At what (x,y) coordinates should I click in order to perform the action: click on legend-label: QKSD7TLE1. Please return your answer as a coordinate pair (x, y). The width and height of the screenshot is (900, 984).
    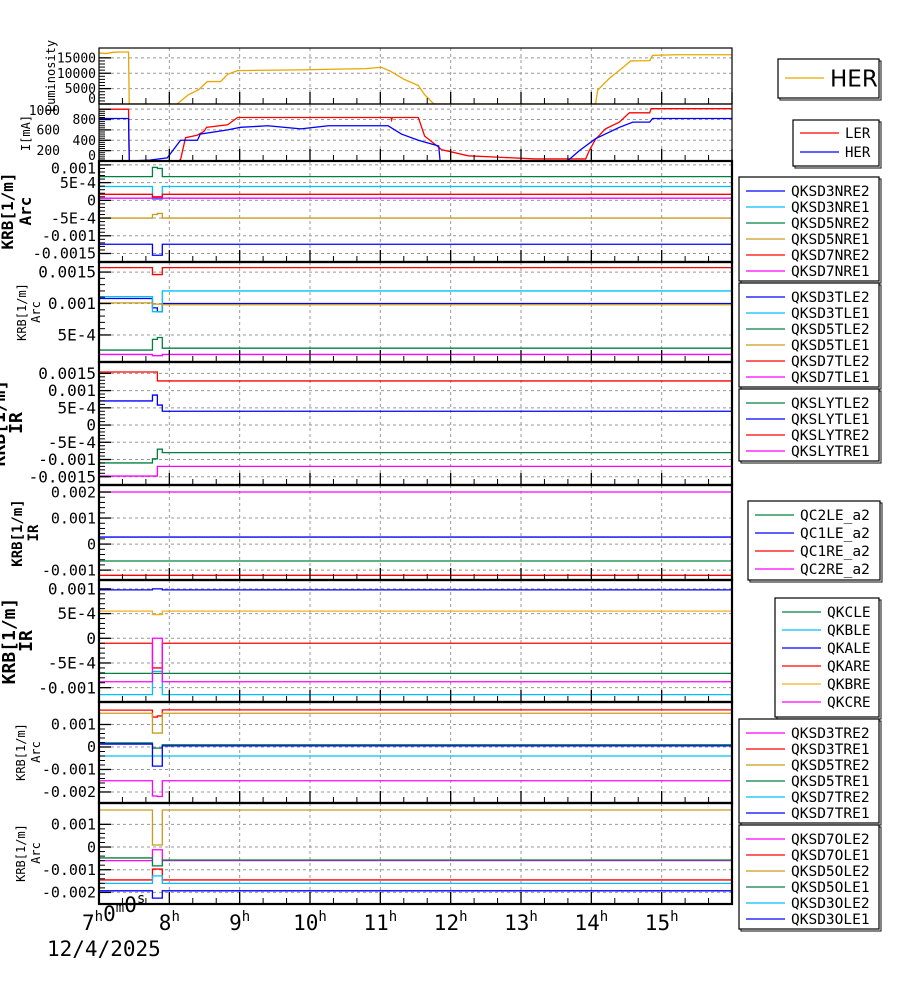
    Looking at the image, I should click on (830, 378).